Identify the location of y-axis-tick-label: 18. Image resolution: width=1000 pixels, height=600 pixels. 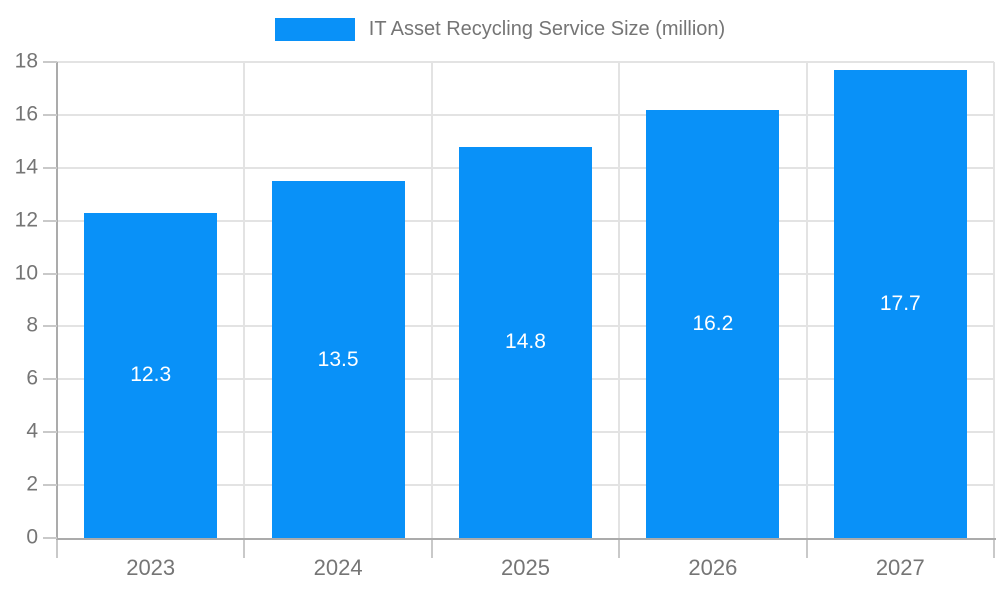
(26, 61).